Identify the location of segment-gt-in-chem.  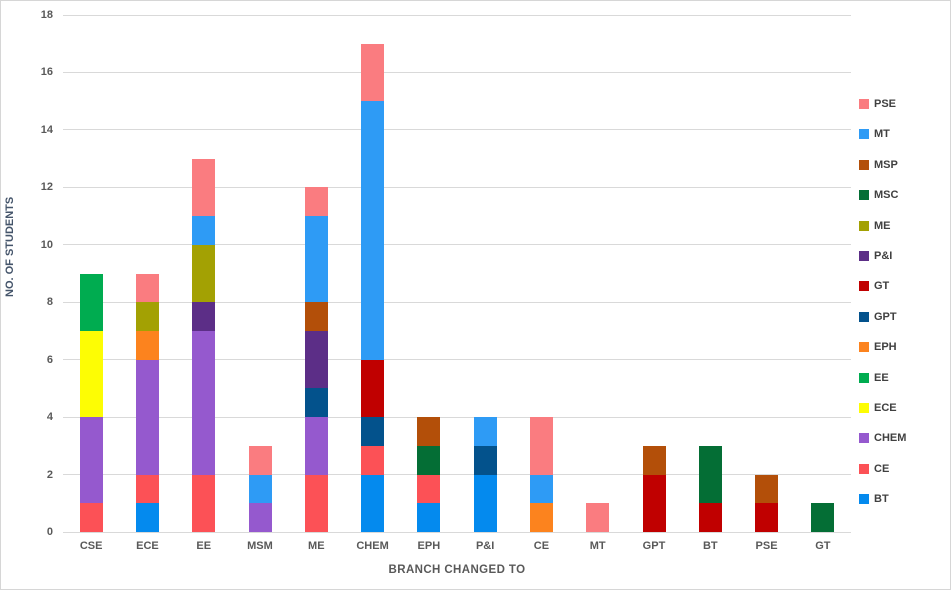
(373, 388).